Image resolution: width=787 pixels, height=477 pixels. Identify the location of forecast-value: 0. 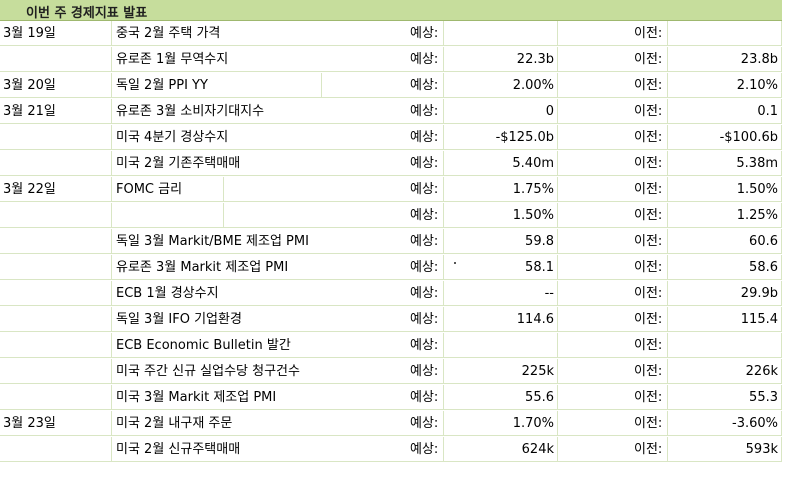
(501, 111).